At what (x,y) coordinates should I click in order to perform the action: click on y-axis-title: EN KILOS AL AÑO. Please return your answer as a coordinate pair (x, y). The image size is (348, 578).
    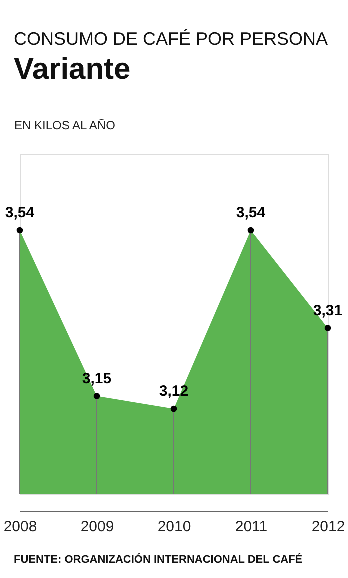
    Looking at the image, I should click on (65, 125).